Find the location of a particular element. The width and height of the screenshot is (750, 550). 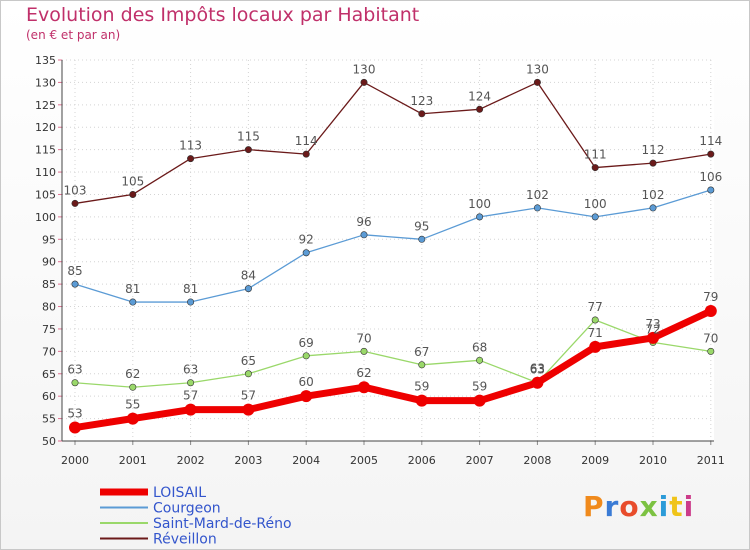

data-label-saint-mard-de-reno: 62 is located at coordinates (132, 374).